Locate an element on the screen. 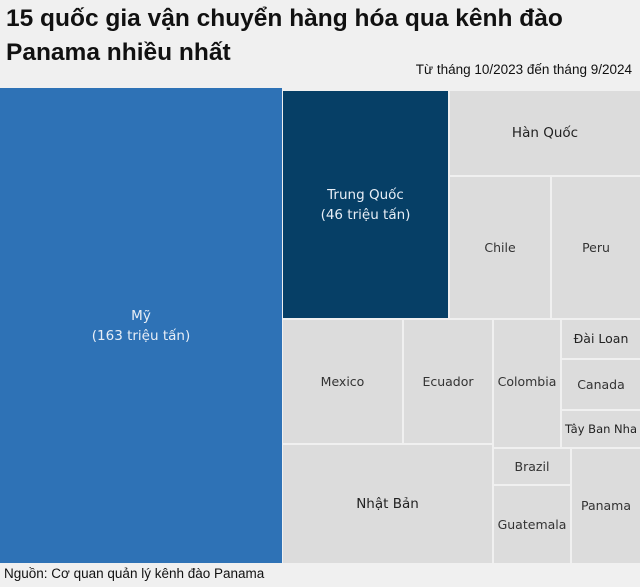 The image size is (640, 587). tile-label: Guatemala is located at coordinates (532, 524).